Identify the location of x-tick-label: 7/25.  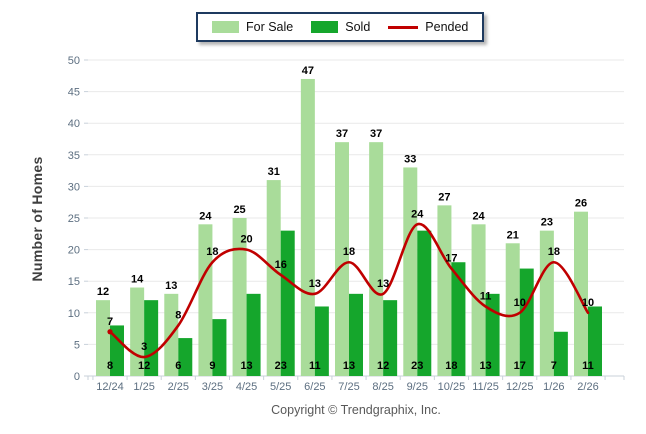
(348, 387).